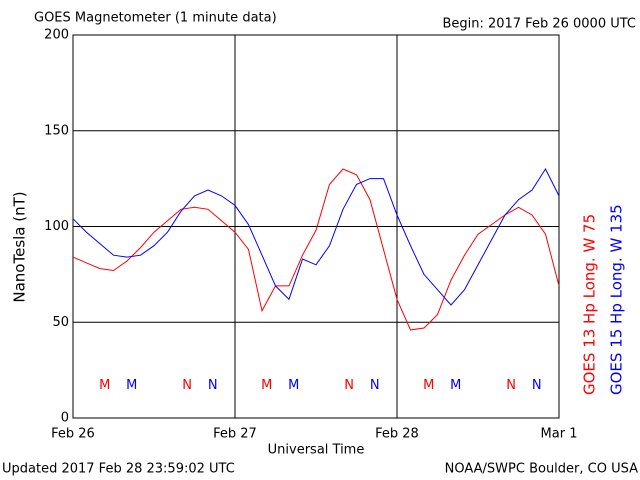 This screenshot has height=480, width=640. I want to click on source-label: NOAA/SWPC Boulder, CO USA, so click(541, 469).